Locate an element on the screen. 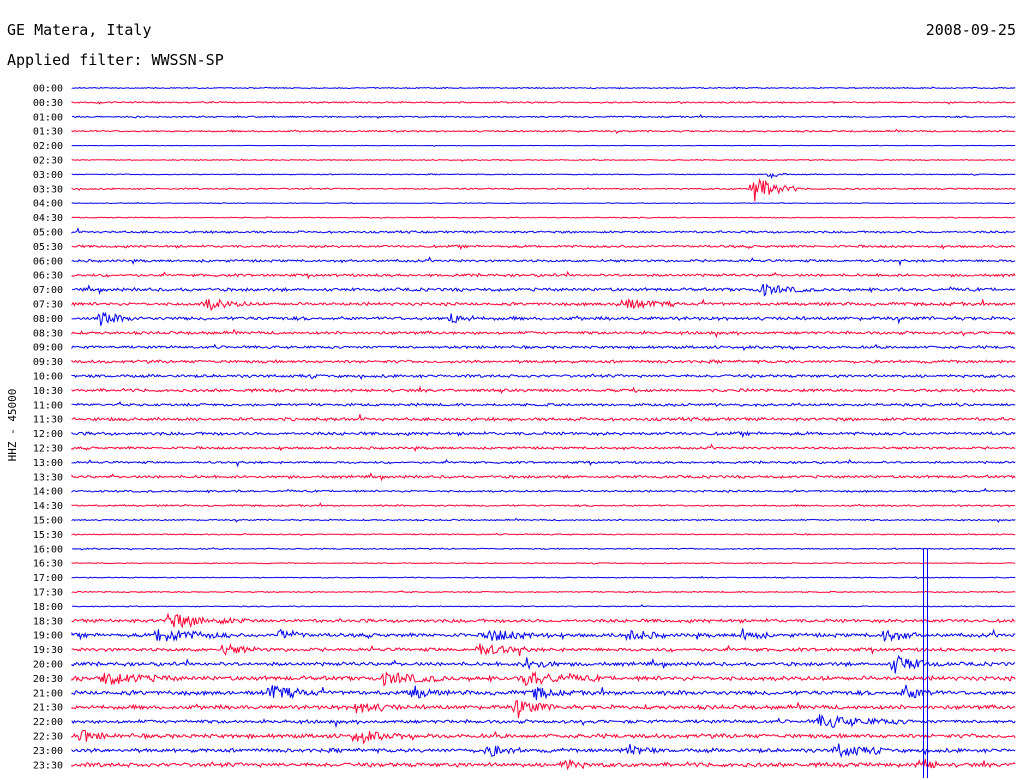  row-time-label: 10:00 is located at coordinates (48, 377).